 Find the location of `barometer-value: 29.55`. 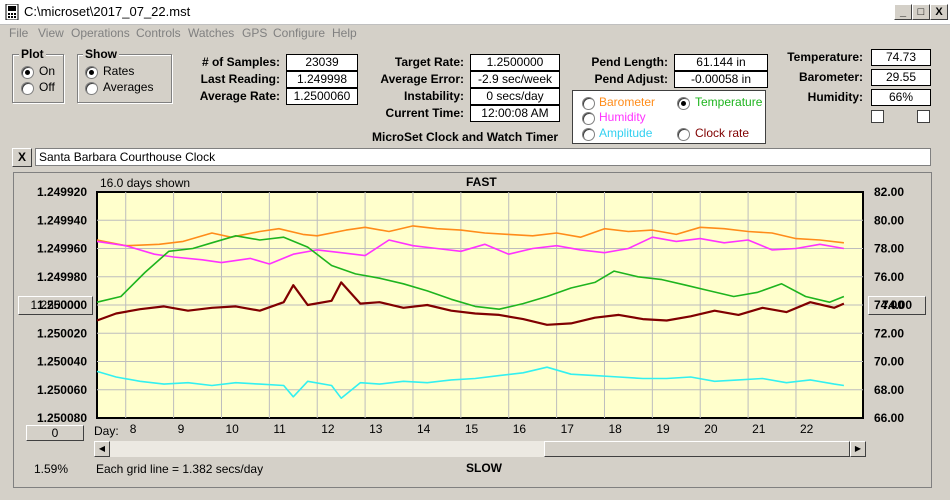

barometer-value: 29.55 is located at coordinates (901, 77).